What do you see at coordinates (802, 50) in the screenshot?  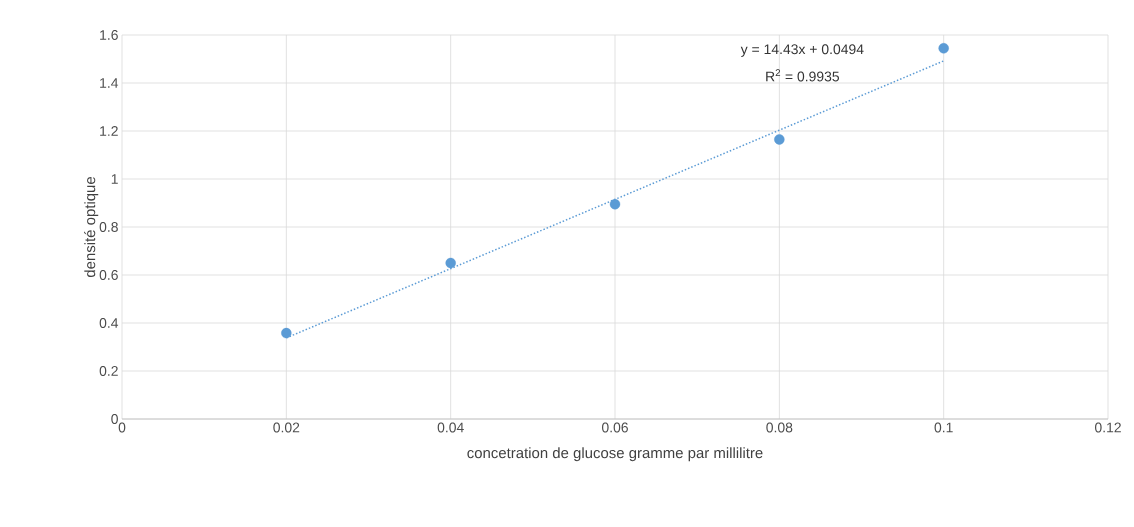 I see `annotation: y = 14.43x + 0.0494` at bounding box center [802, 50].